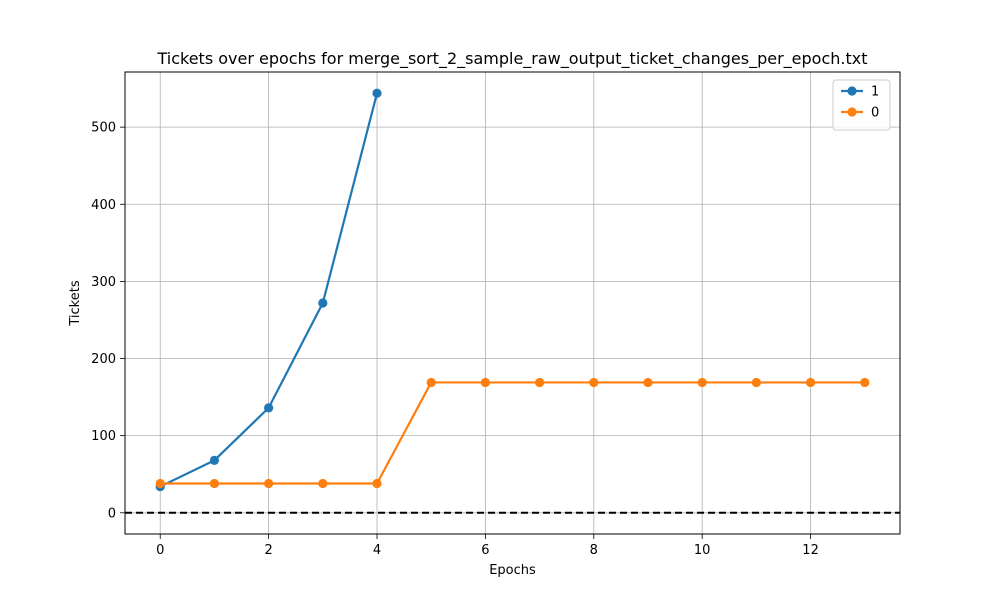  What do you see at coordinates (112, 513) in the screenshot?
I see `y-tick-label: 0` at bounding box center [112, 513].